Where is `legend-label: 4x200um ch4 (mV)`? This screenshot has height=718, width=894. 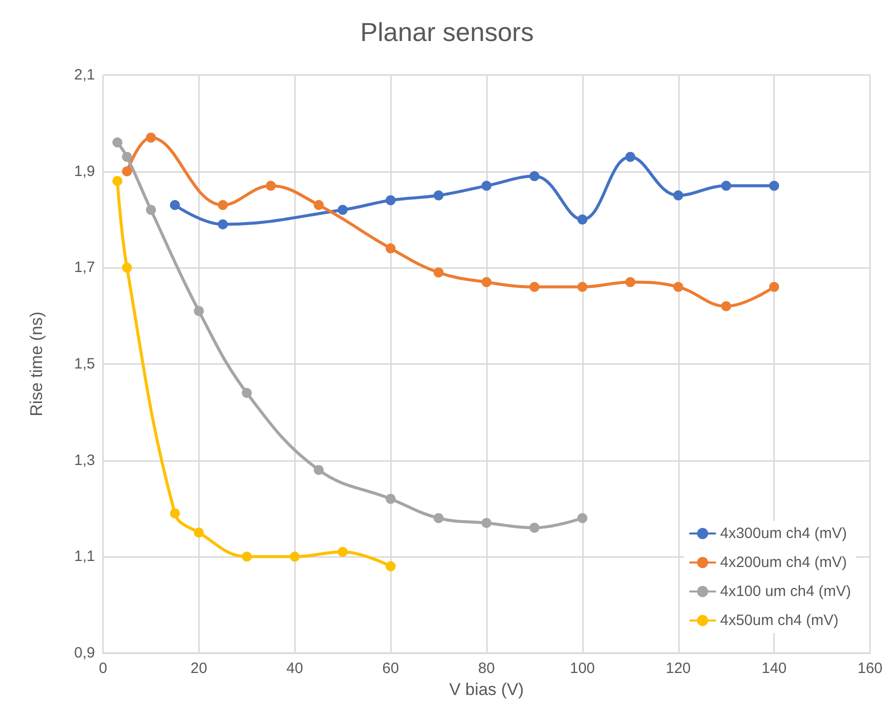
legend-label: 4x200um ch4 (mV) is located at coordinates (783, 562).